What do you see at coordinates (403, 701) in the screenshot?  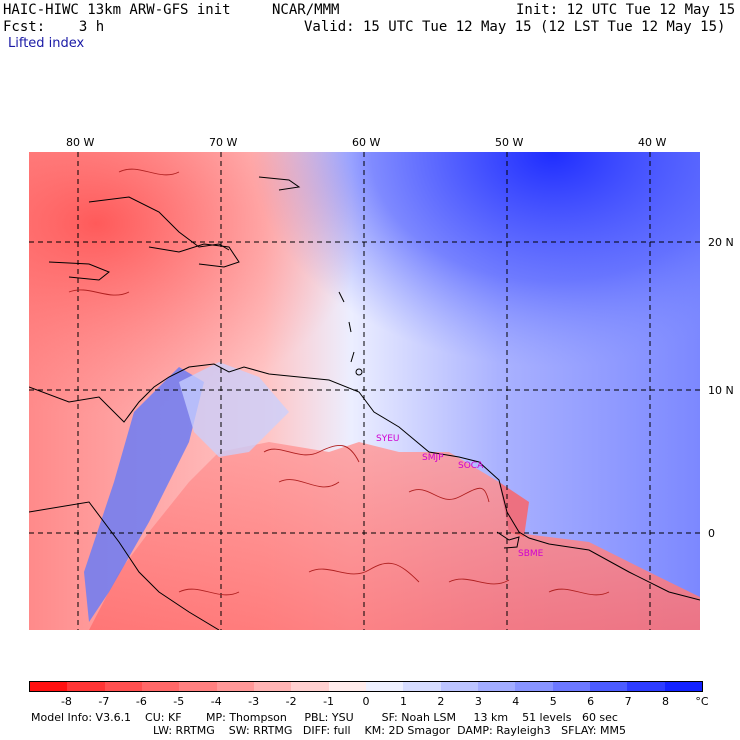 I see `colorbar-tick-label: 1` at bounding box center [403, 701].